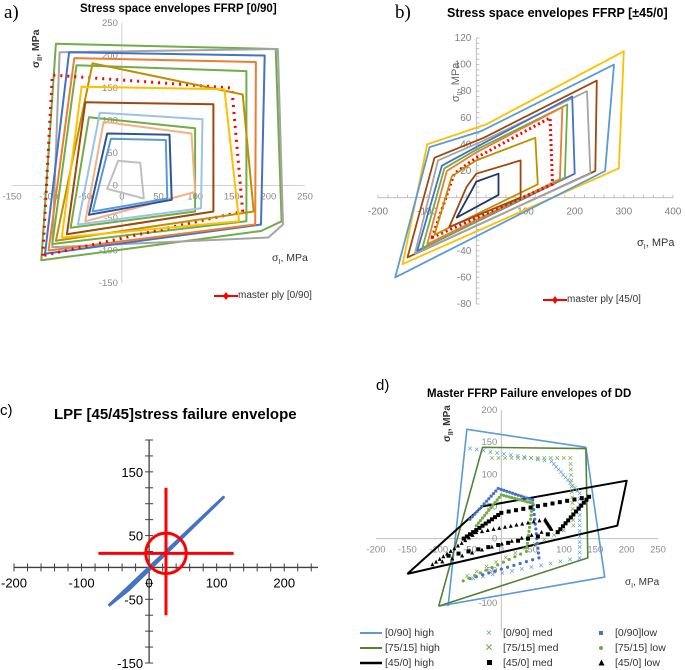  Describe the element at coordinates (464, 277) in the screenshot. I see `svg-text: -60` at that location.